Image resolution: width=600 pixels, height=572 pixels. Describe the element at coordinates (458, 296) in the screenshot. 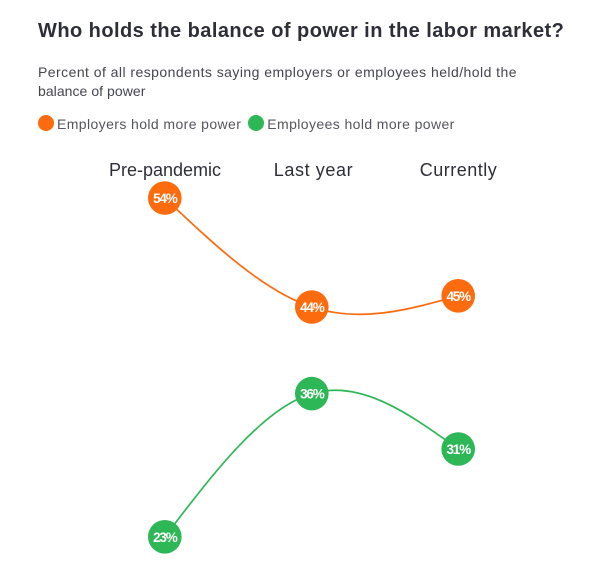

I see `svg-text: 45%` at that location.